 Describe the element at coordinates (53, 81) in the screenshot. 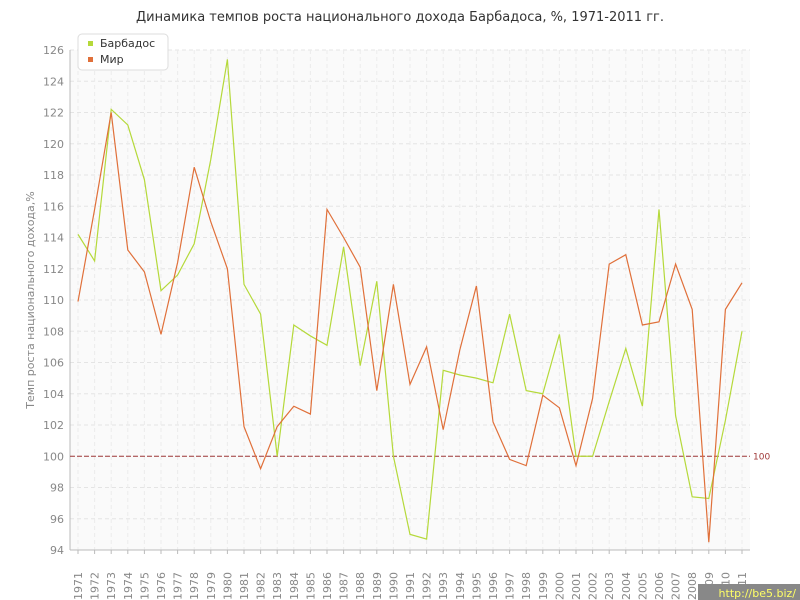

I see `y-tick-label: 124` at that location.